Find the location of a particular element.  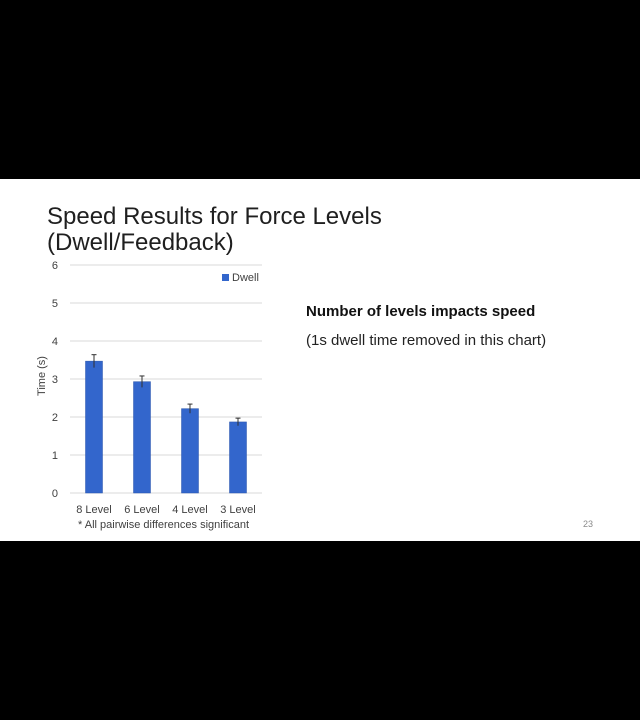

x-tick-label: 4 Level is located at coordinates (189, 510).